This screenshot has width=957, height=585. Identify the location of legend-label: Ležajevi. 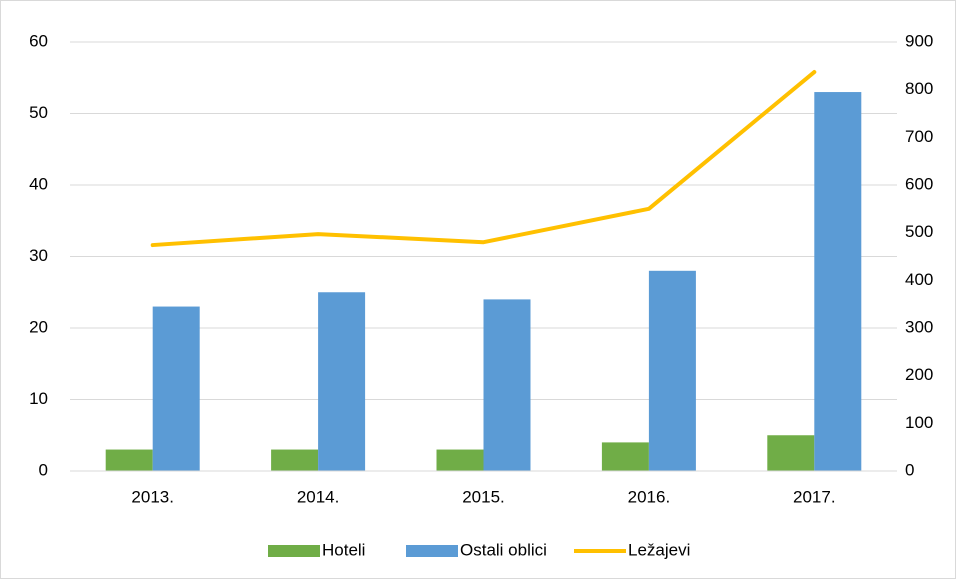
(659, 549).